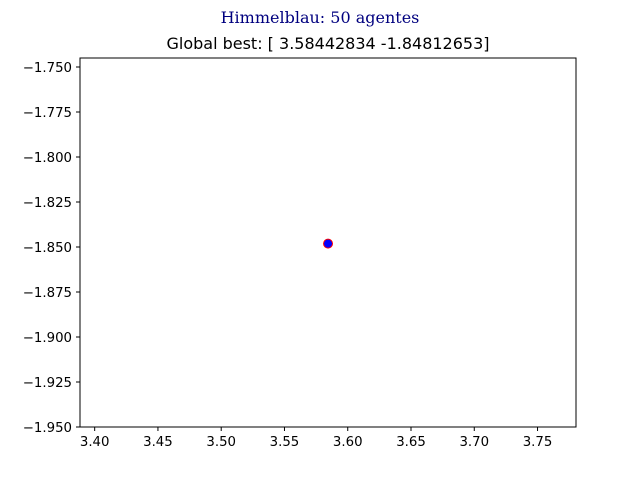  What do you see at coordinates (285, 442) in the screenshot?
I see `x-tick-label: 3.55` at bounding box center [285, 442].